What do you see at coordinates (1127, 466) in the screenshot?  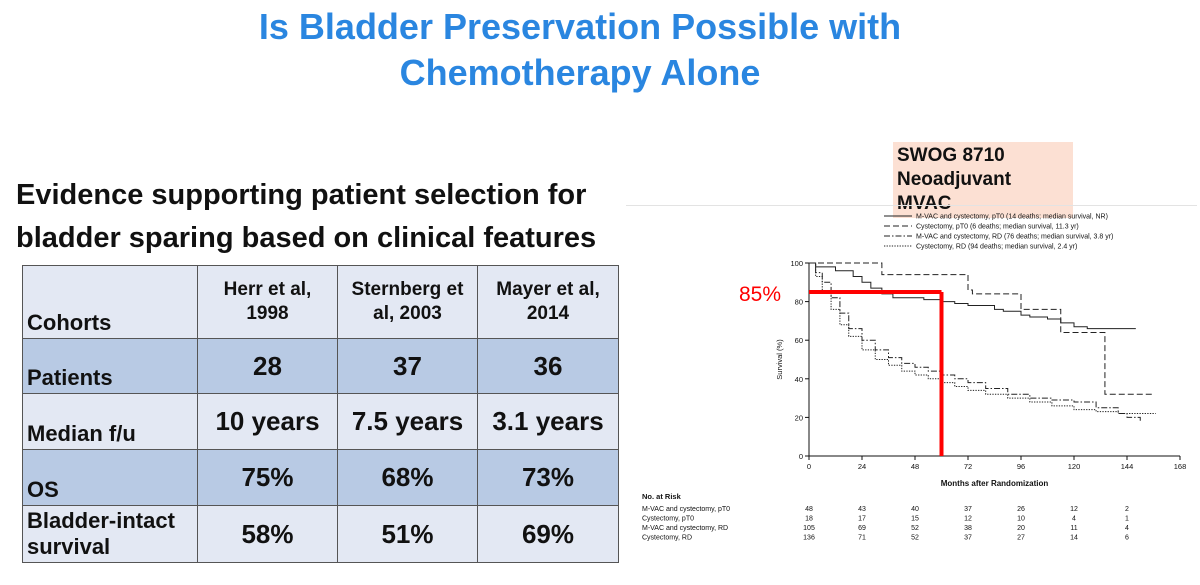 I see `x-tick-label: 144` at bounding box center [1127, 466].